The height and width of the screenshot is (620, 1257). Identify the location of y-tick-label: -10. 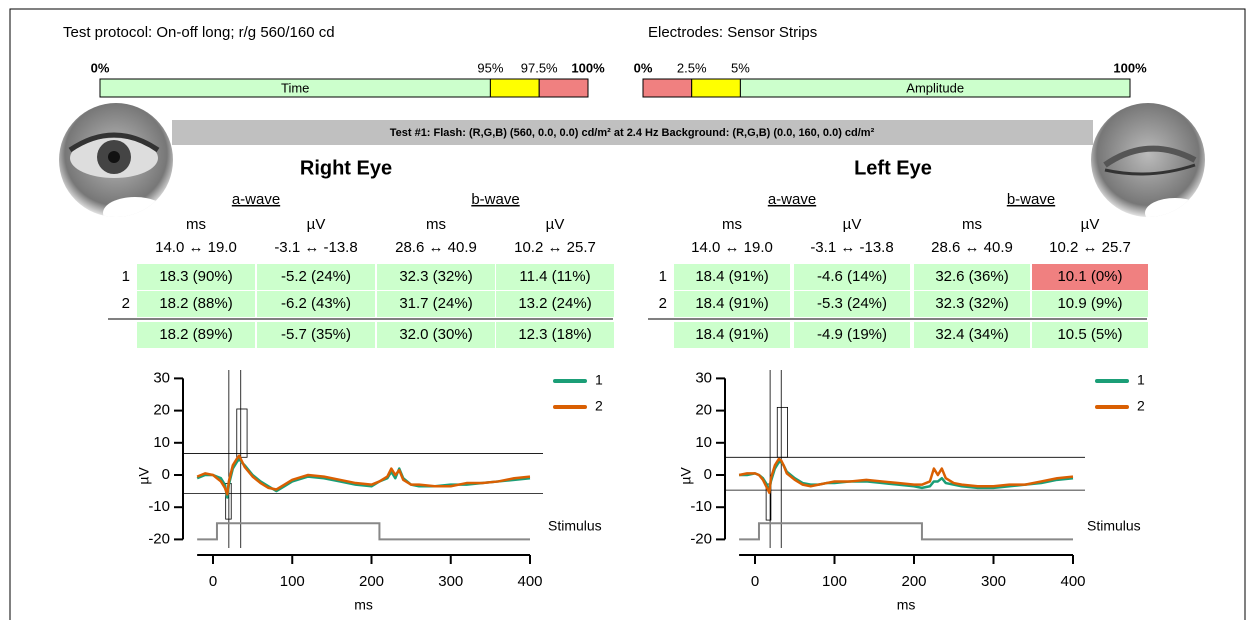
(701, 506).